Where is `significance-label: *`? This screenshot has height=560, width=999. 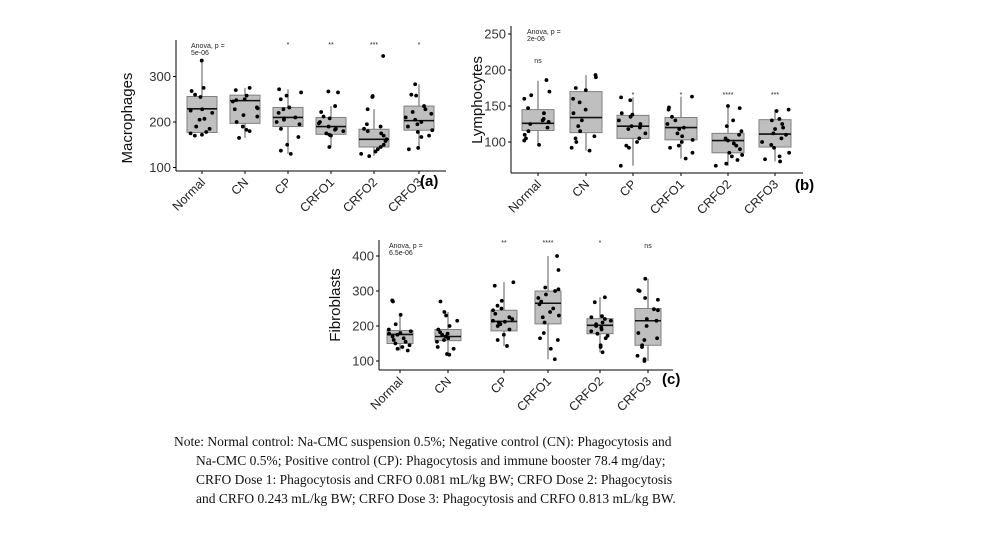
significance-label: * is located at coordinates (419, 45).